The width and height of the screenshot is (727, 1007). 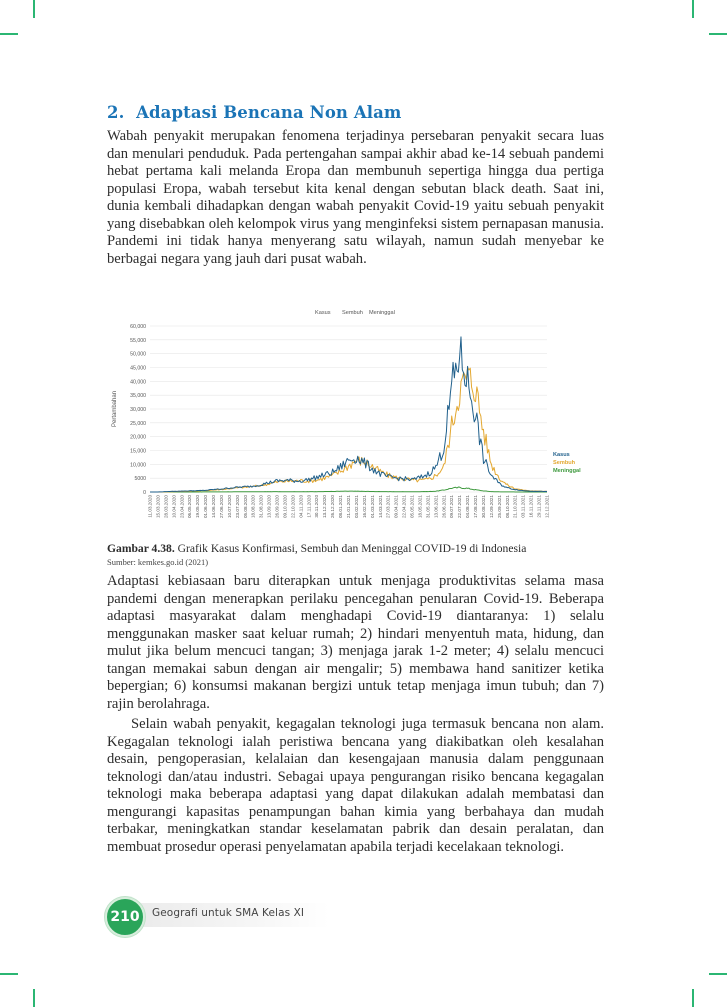 What do you see at coordinates (459, 506) in the screenshot?
I see `x-tick-label: 22.07.2021` at bounding box center [459, 506].